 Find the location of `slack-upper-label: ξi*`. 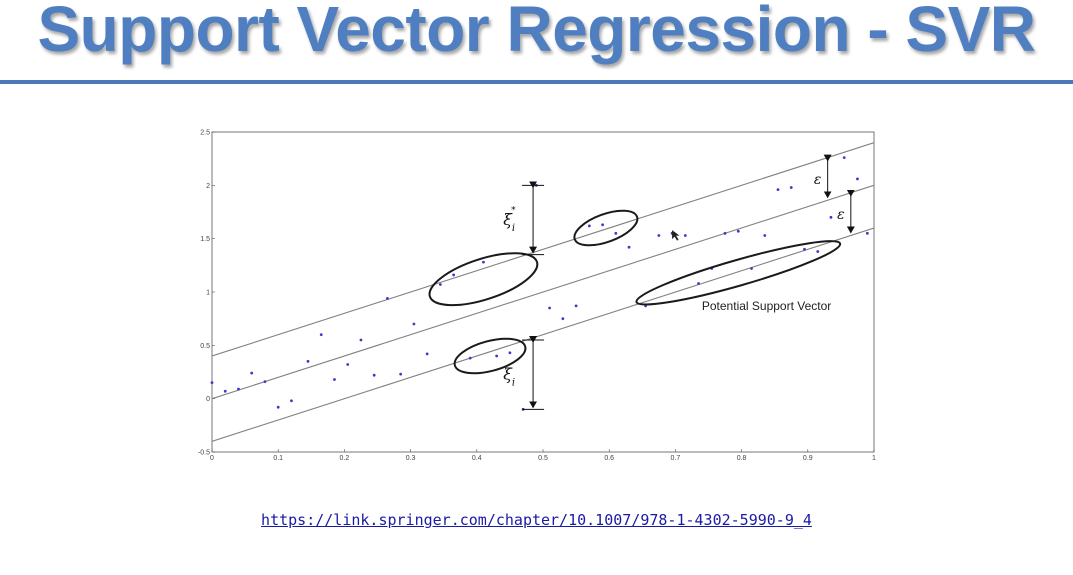

slack-upper-label: ξi* is located at coordinates (509, 220).